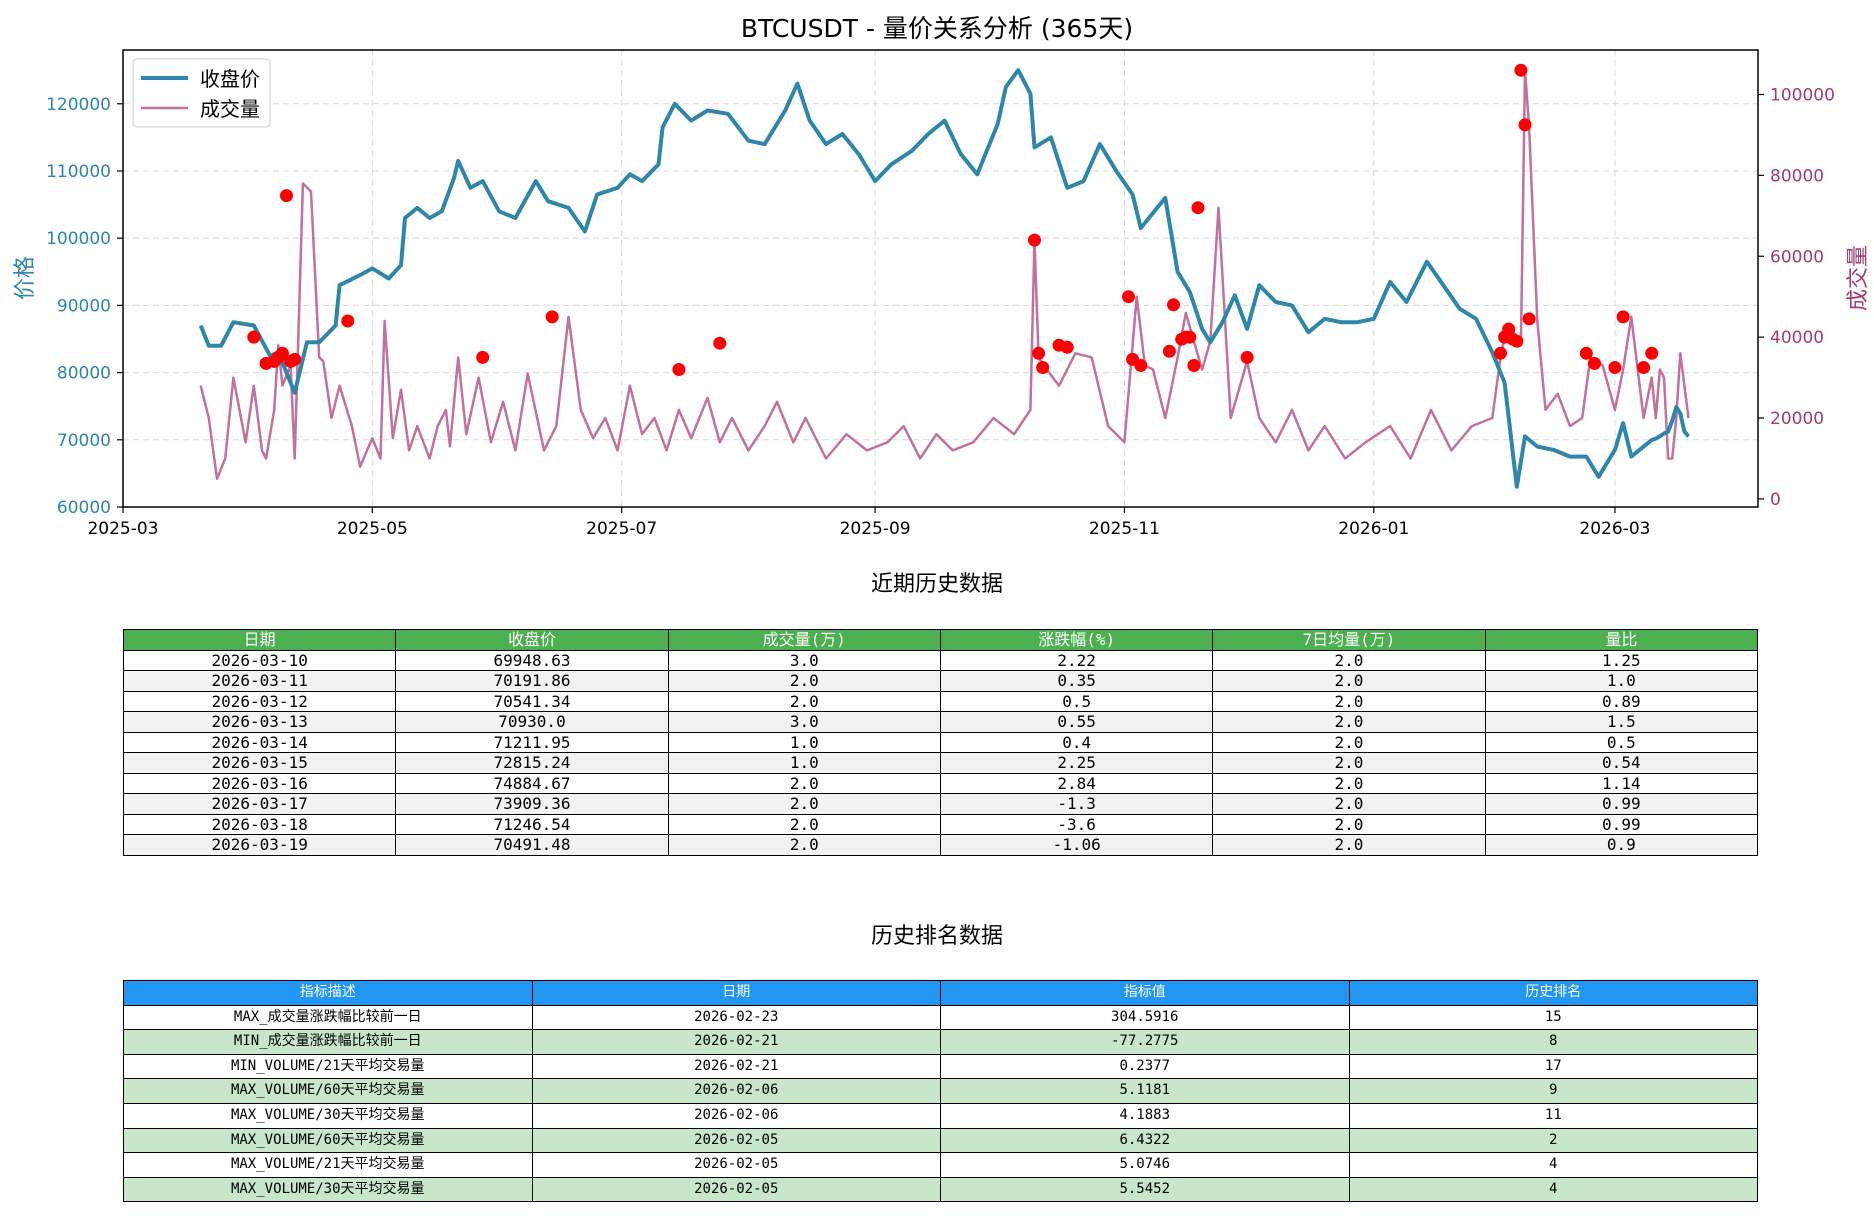 The height and width of the screenshot is (1220, 1874). Describe the element at coordinates (78, 172) in the screenshot. I see `left-tick-label: 110000` at that location.